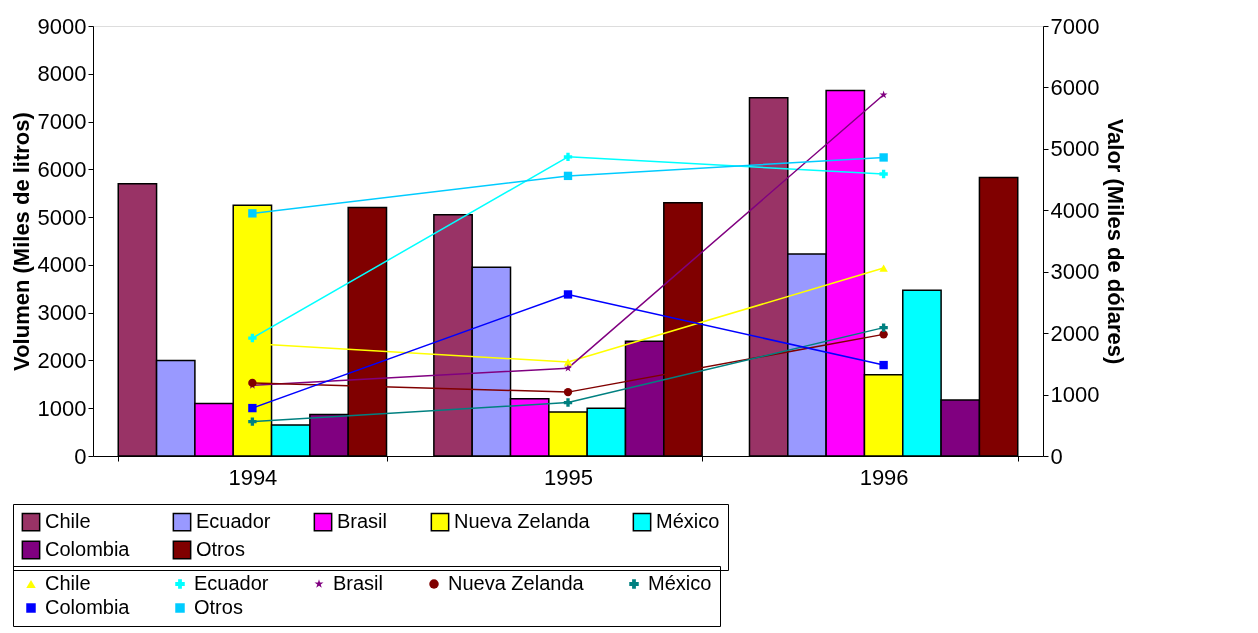  Describe the element at coordinates (1056, 456) in the screenshot. I see `y2-tick-label: 0` at that location.